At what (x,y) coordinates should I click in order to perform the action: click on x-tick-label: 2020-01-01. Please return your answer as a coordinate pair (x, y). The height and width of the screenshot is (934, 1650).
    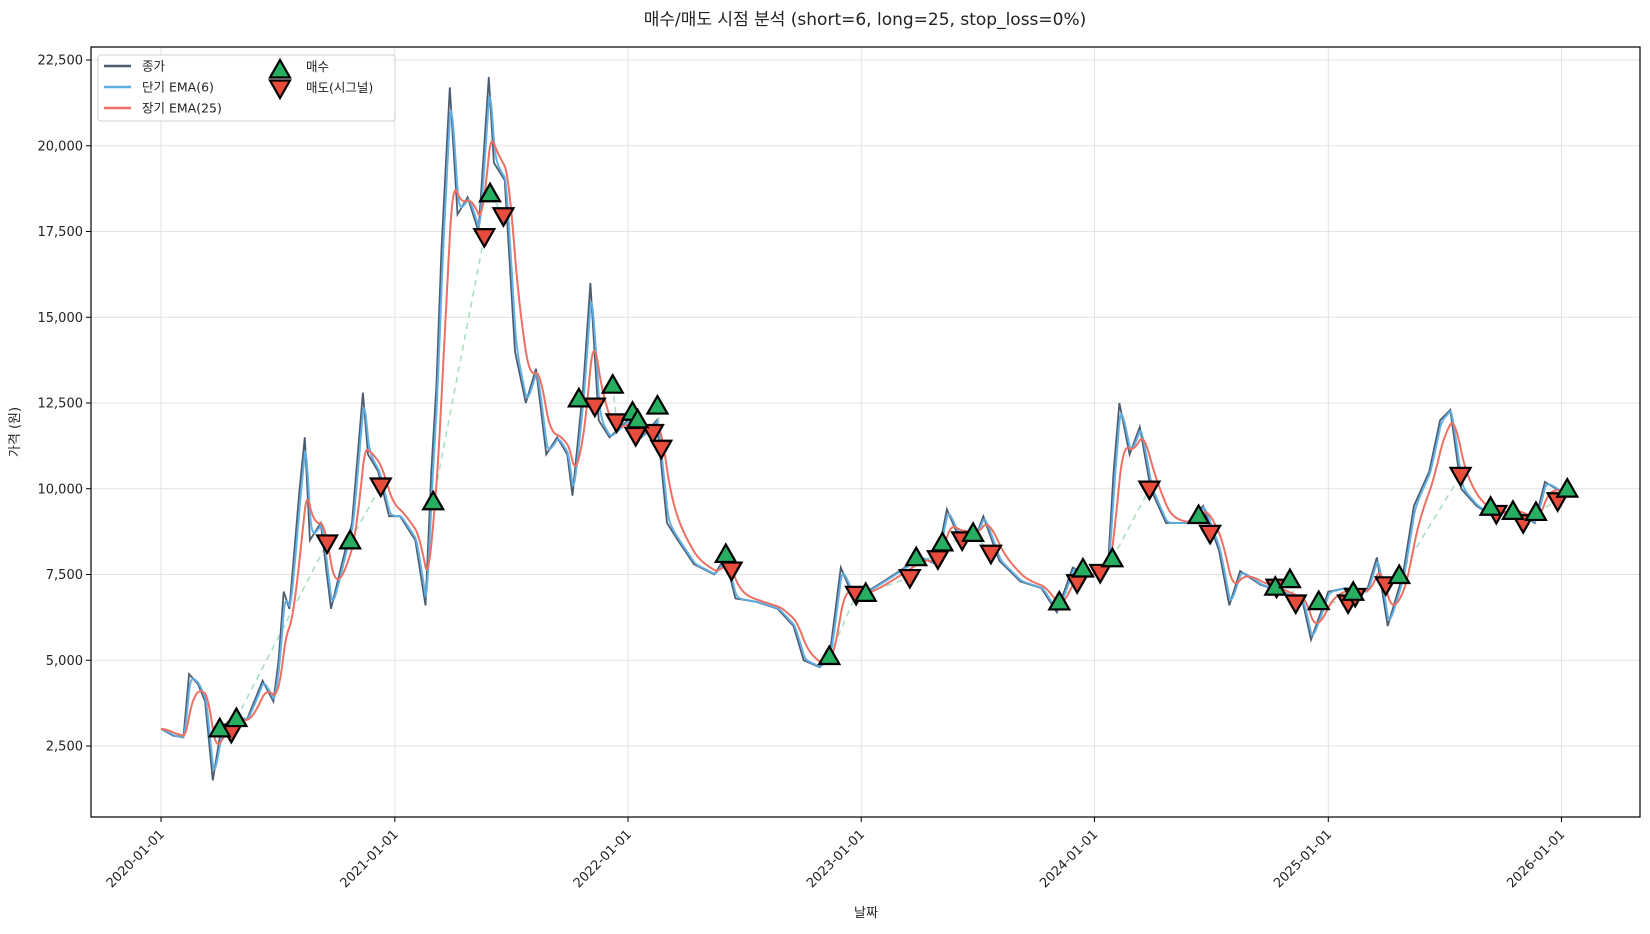
    Looking at the image, I should click on (136, 859).